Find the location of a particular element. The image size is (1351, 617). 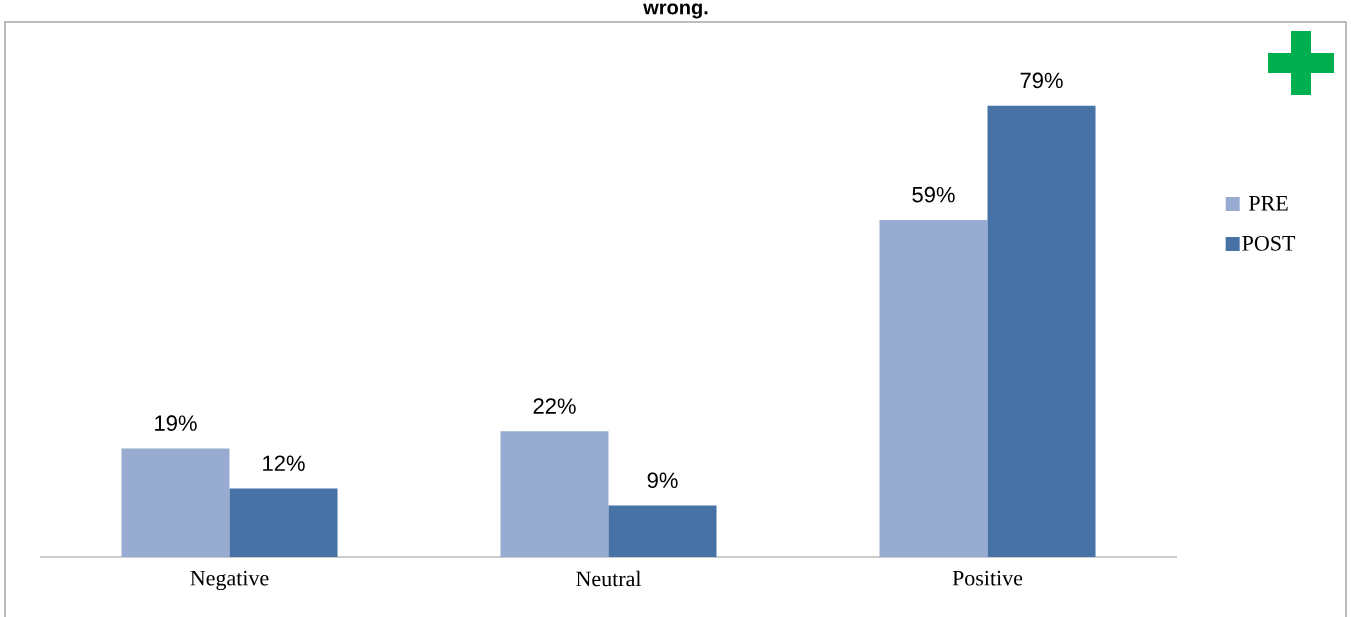

x-tick-label: Positive is located at coordinates (987, 578).